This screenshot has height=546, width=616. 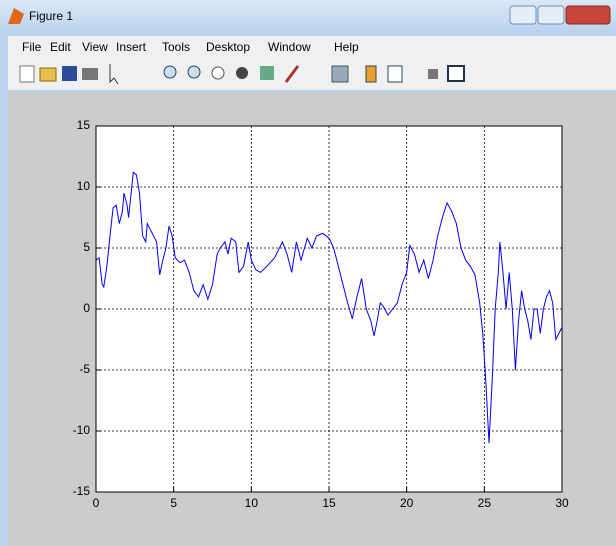 I want to click on close-button, so click(x=588, y=15).